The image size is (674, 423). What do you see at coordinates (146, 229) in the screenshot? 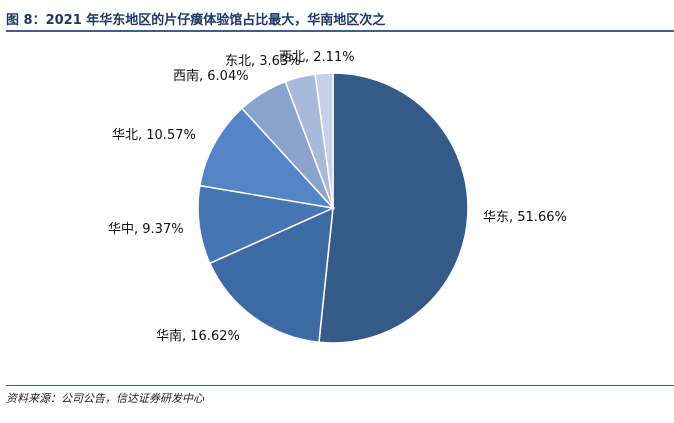
I see `slice-label-3: 华中, 9.37%` at bounding box center [146, 229].